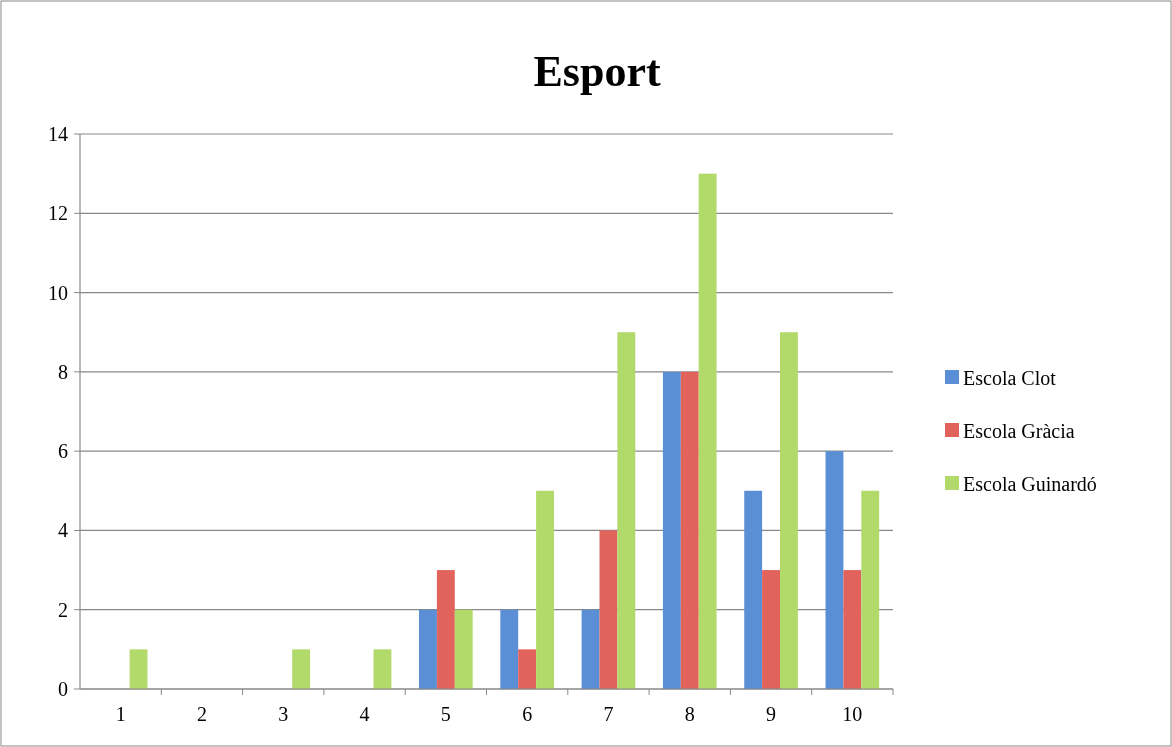 The width and height of the screenshot is (1172, 747). What do you see at coordinates (58, 292) in the screenshot?
I see `y-tick-label: 10` at bounding box center [58, 292].